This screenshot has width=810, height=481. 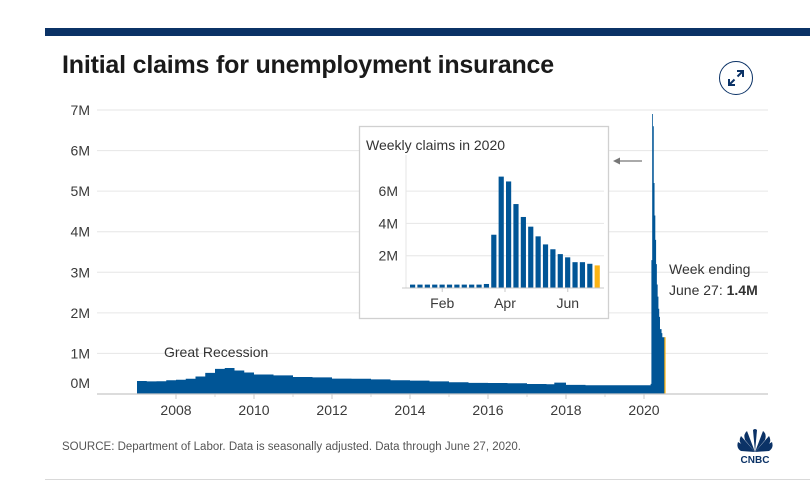 I want to click on inset-x-axis: Feb Apr Jun, so click(x=504, y=299).